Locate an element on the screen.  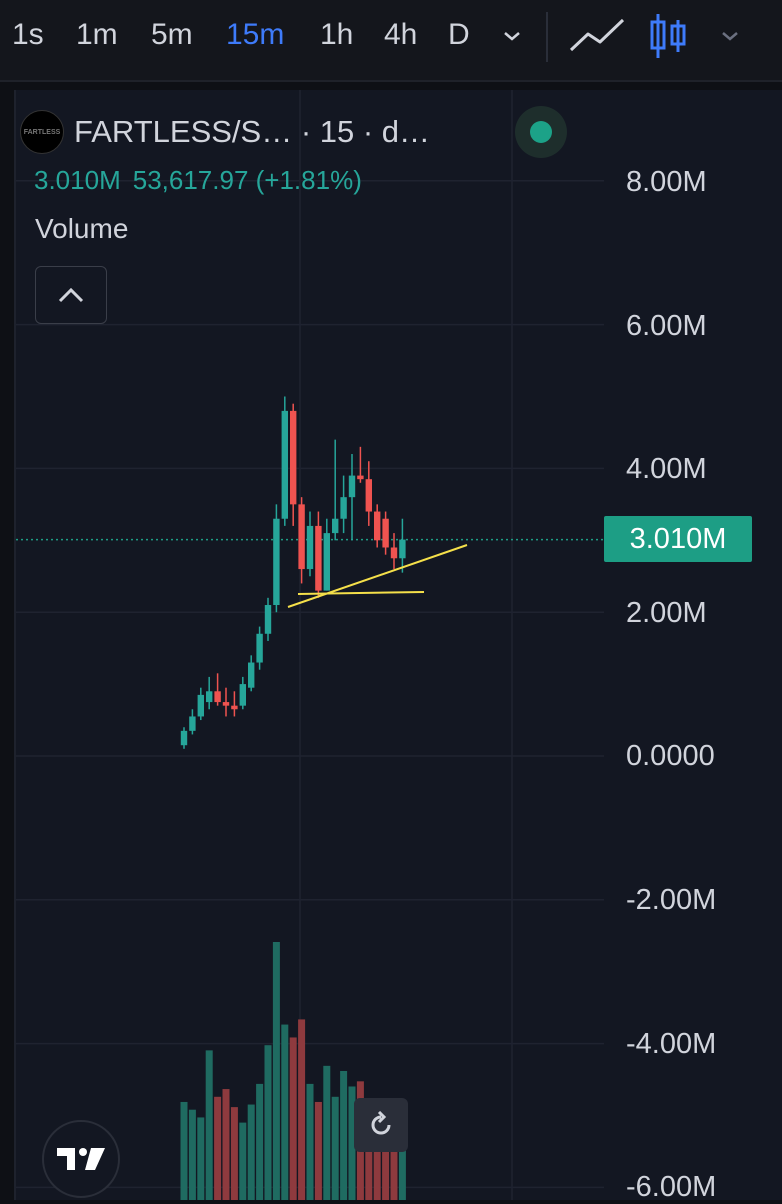
price-axis-label: 2.00M is located at coordinates (666, 613).